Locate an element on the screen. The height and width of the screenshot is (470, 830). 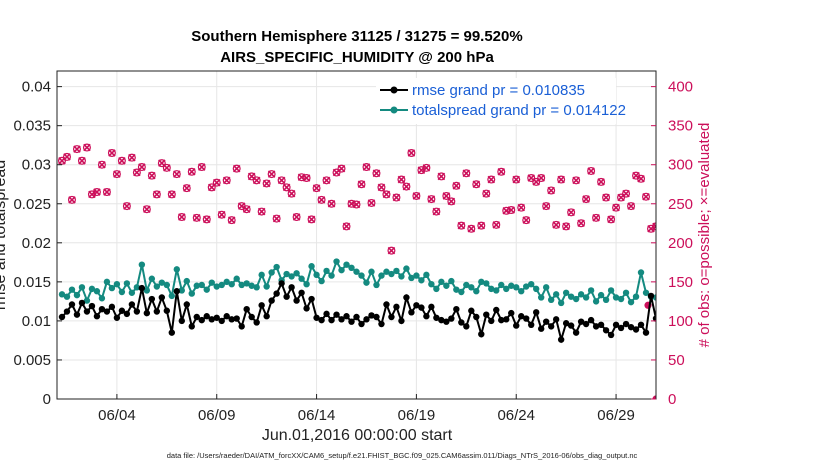
y-left-tick-label: 0.035 is located at coordinates (32, 126).